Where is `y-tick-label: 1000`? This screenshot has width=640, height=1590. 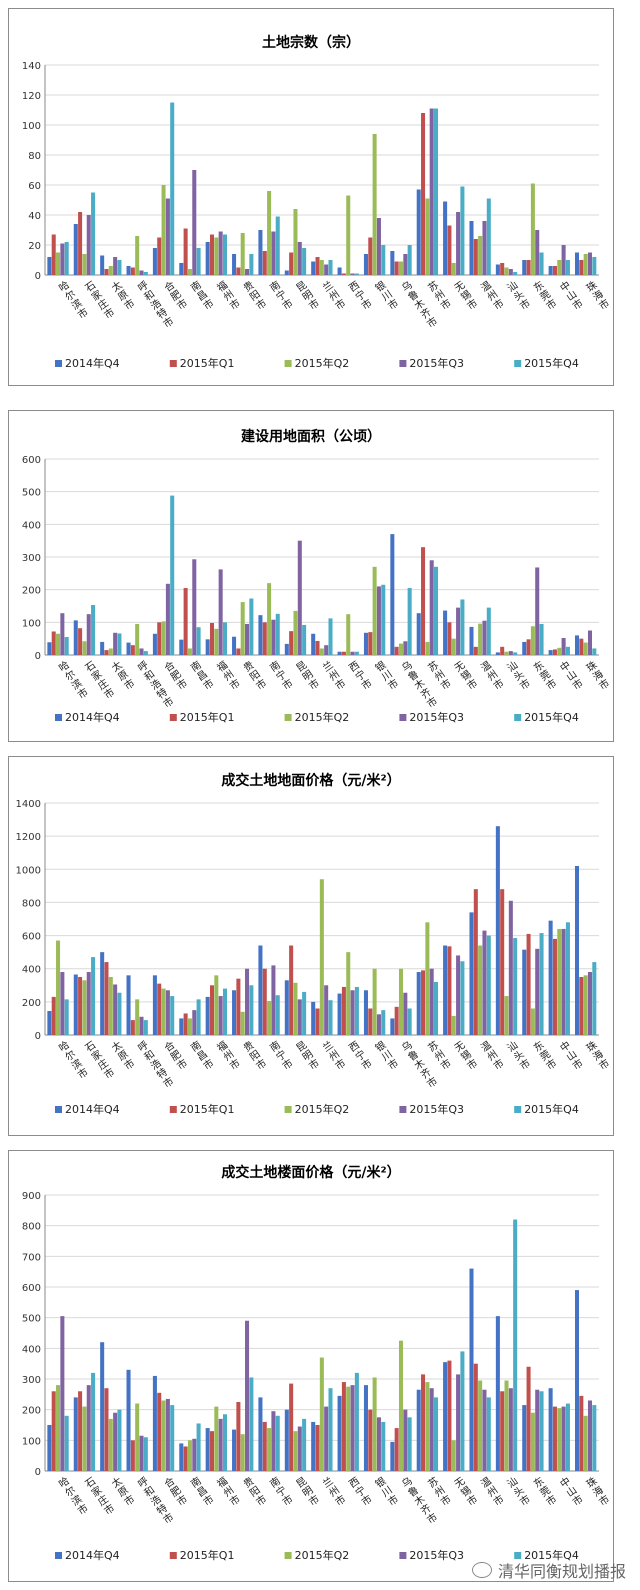
y-tick-label: 1000 is located at coordinates (28, 870).